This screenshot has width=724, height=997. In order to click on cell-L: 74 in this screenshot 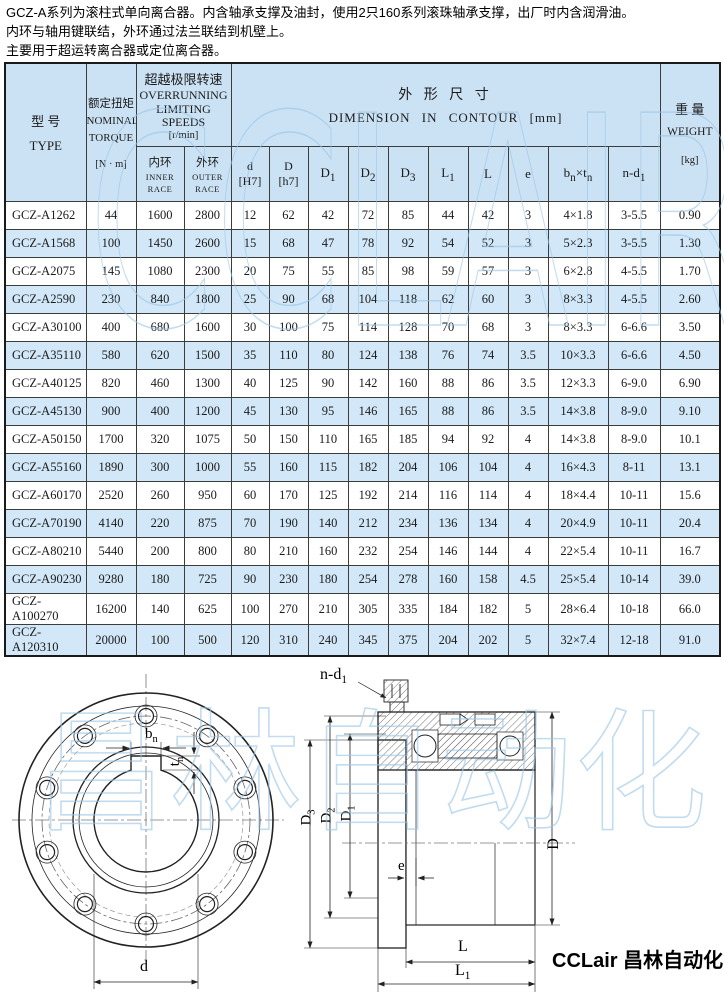, I will do `click(488, 355)`.